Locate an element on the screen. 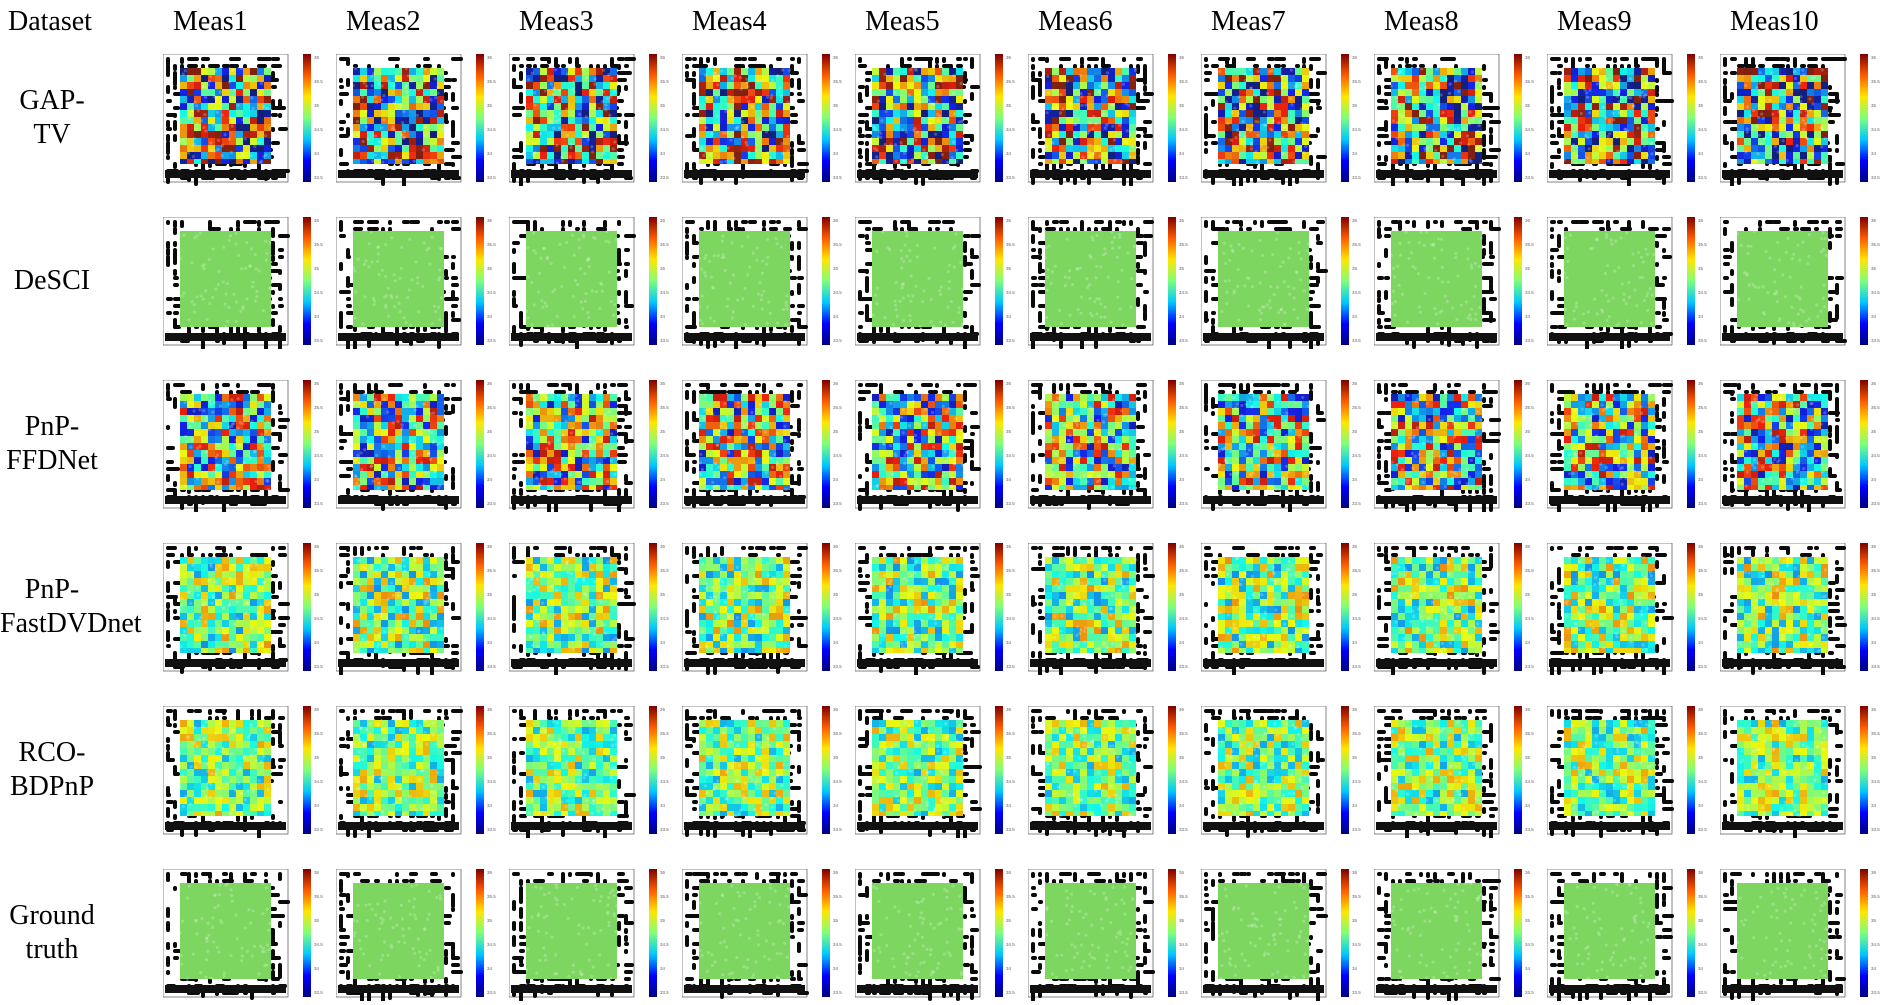 Image resolution: width=1890 pixels, height=1005 pixels. dataset-header: Dataset is located at coordinates (50, 22).